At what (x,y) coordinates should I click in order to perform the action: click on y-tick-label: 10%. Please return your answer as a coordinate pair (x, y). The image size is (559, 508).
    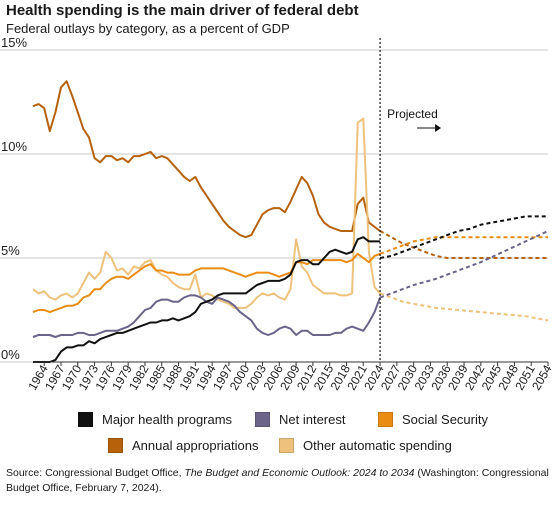
    Looking at the image, I should click on (14, 146).